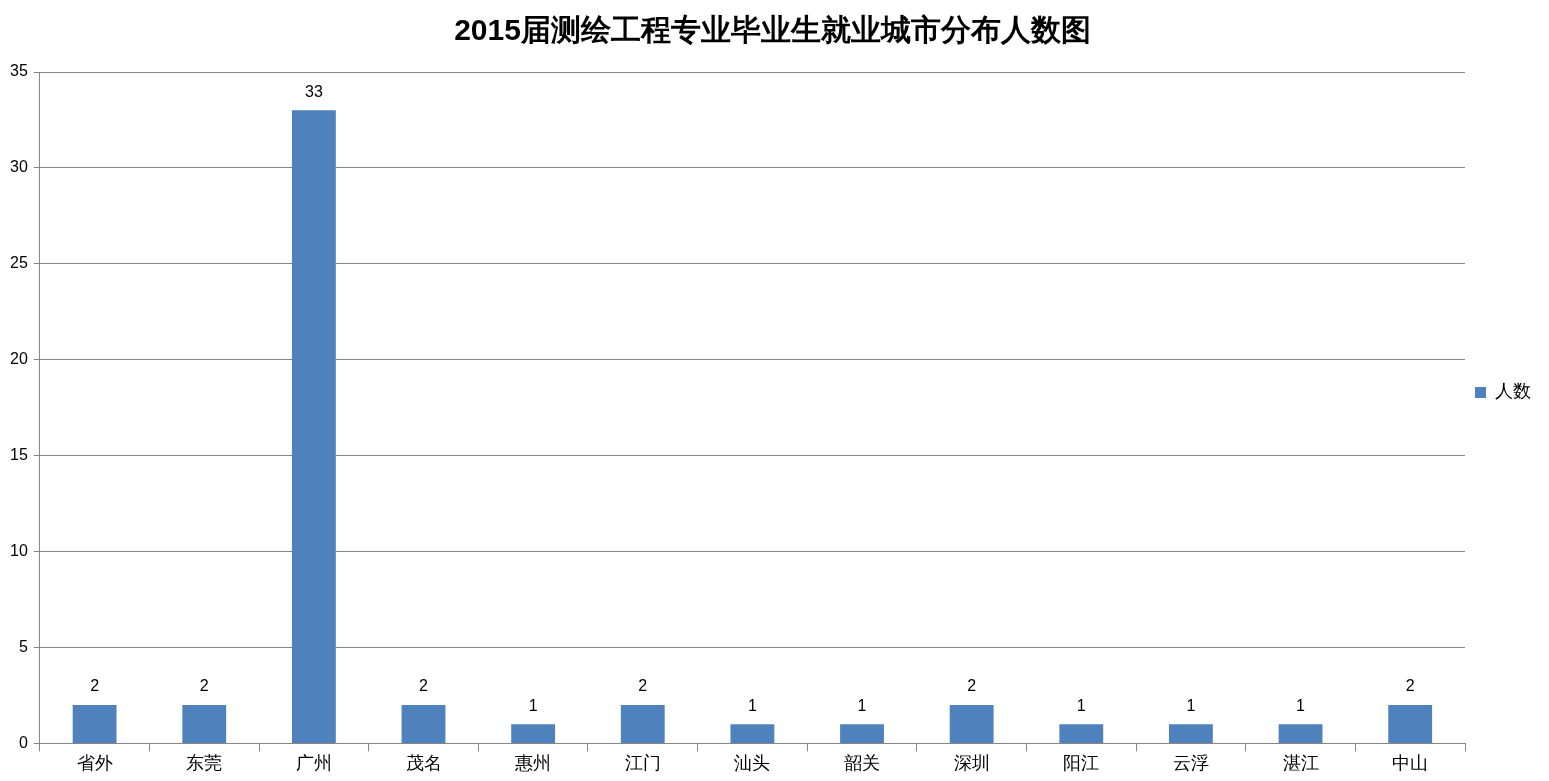 This screenshot has width=1549, height=781. I want to click on x-tick-label: 茂名, so click(423, 762).